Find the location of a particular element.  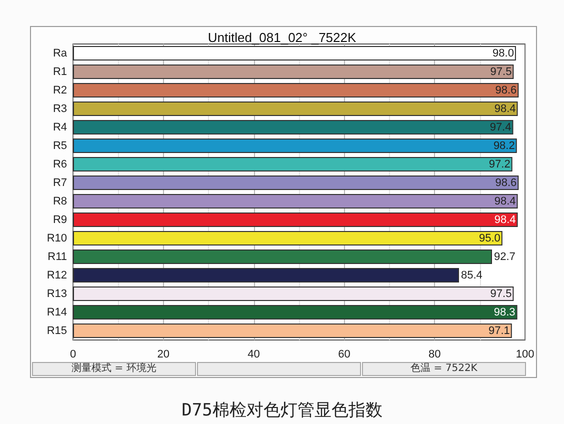

data-label: 98.0 is located at coordinates (503, 53).